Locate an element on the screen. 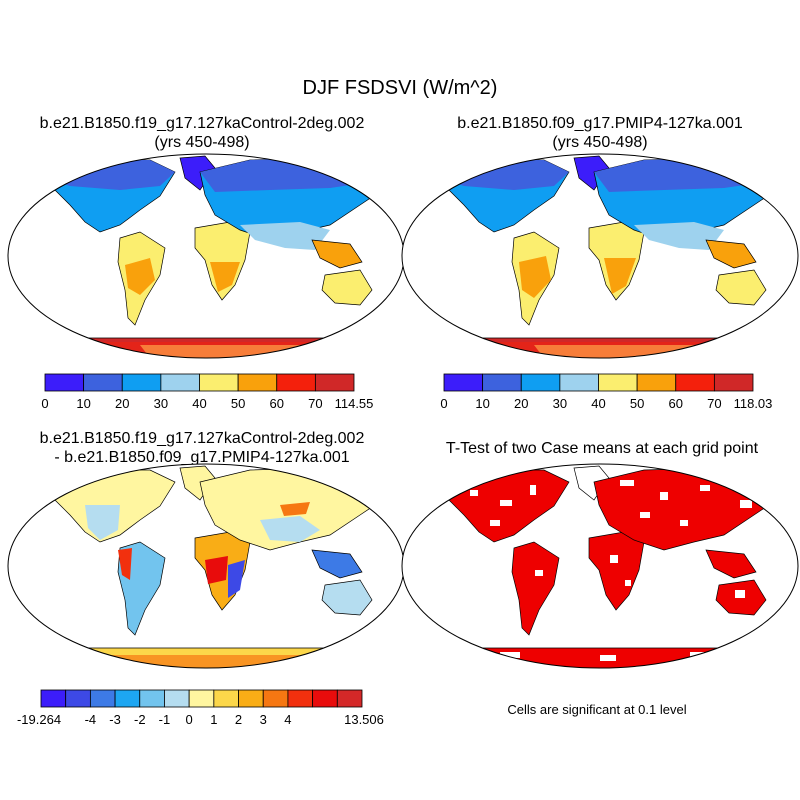 The width and height of the screenshot is (800, 800). panel-pmip4-title-line-1: b.e21.B1850.f09_g17.PMIP4-127ka.001 is located at coordinates (600, 123).